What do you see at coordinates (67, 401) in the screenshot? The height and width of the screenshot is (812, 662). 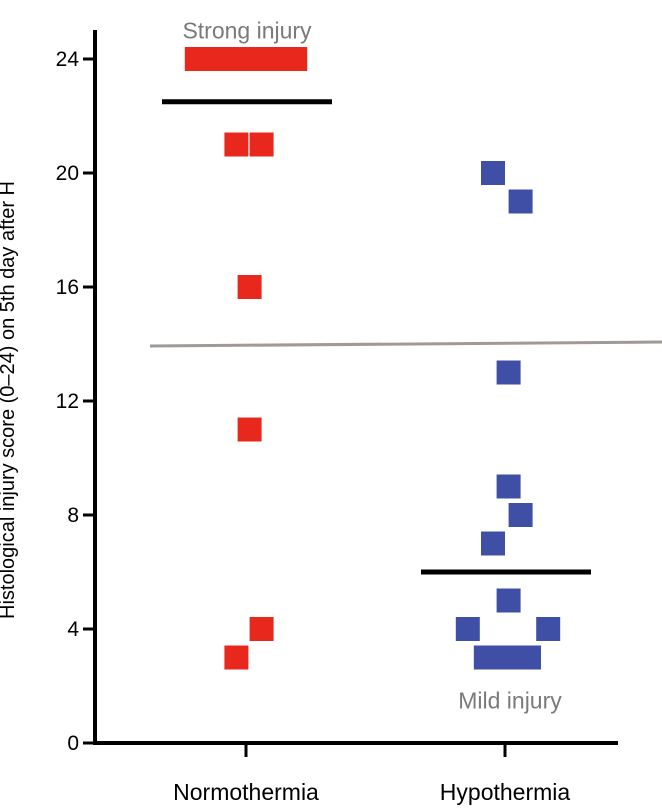 I see `y-tick-label-12: 12` at bounding box center [67, 401].